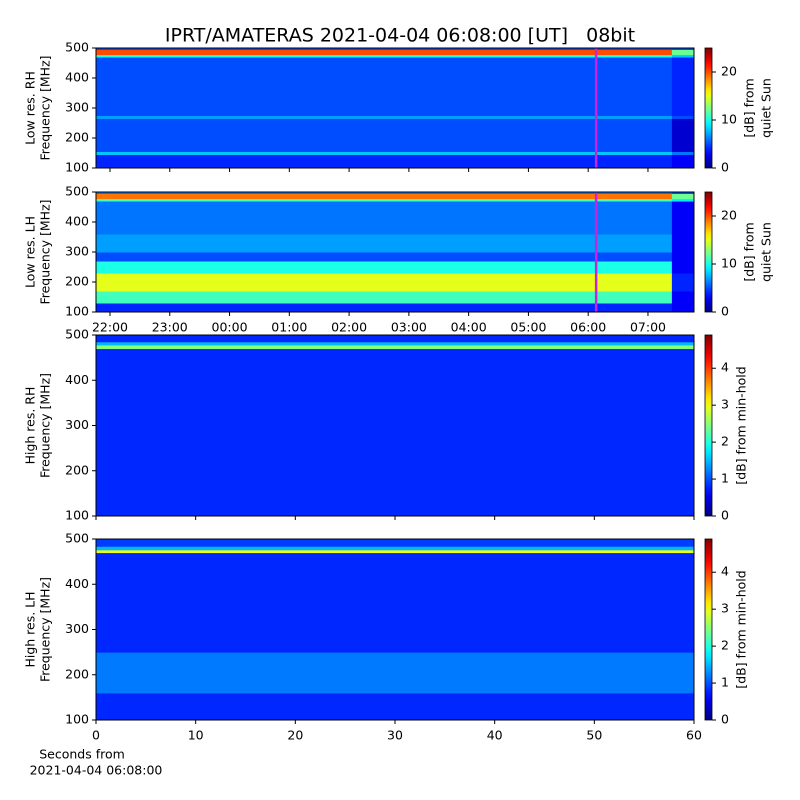 The image size is (800, 800). I want to click on x-tick-label: 02:00, so click(349, 327).